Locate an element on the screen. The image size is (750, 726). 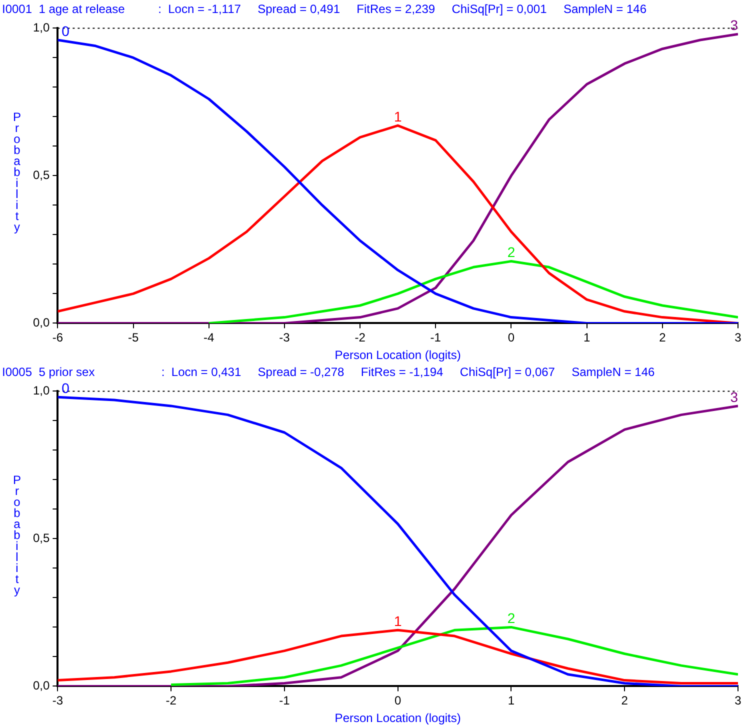
x-tick-label: -5 is located at coordinates (133, 337).